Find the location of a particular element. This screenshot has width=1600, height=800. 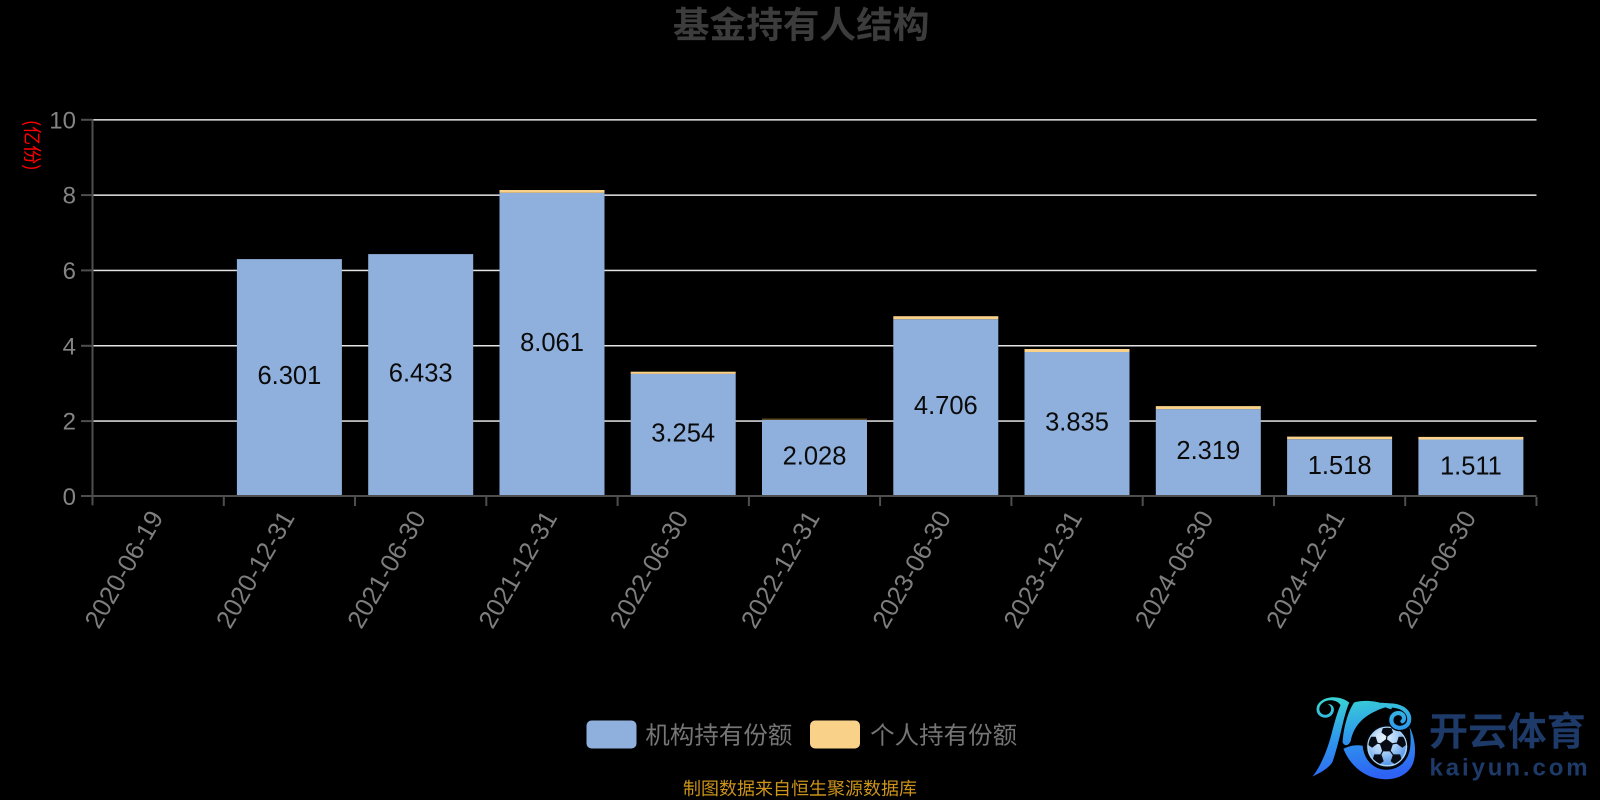

svg-text: 3.254 is located at coordinates (683, 434).